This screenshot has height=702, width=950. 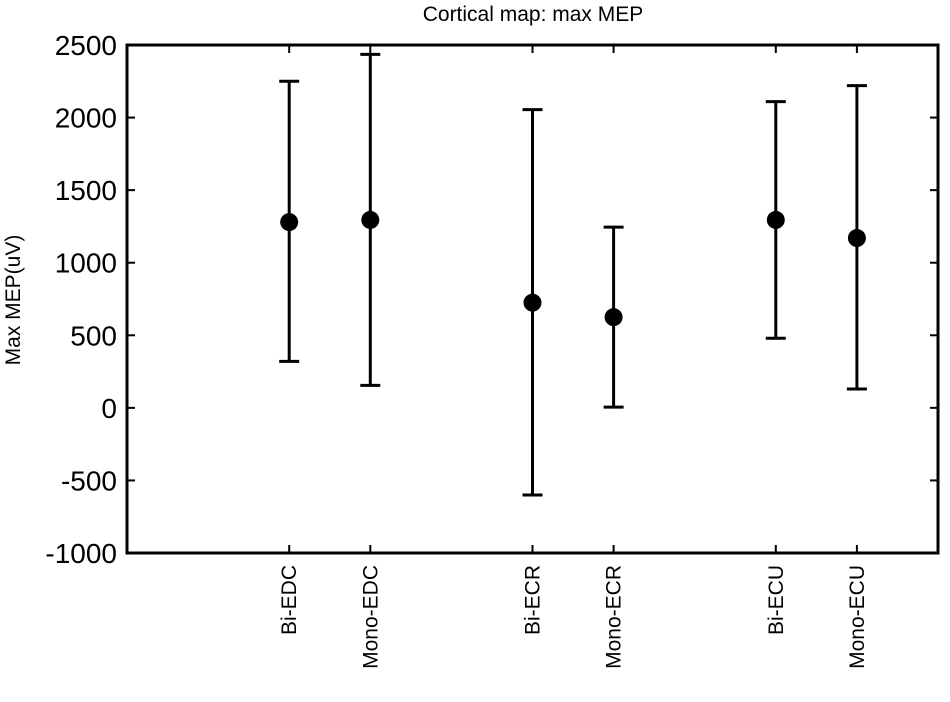 I want to click on x-category-label: Mono-ECR, so click(x=614, y=617).